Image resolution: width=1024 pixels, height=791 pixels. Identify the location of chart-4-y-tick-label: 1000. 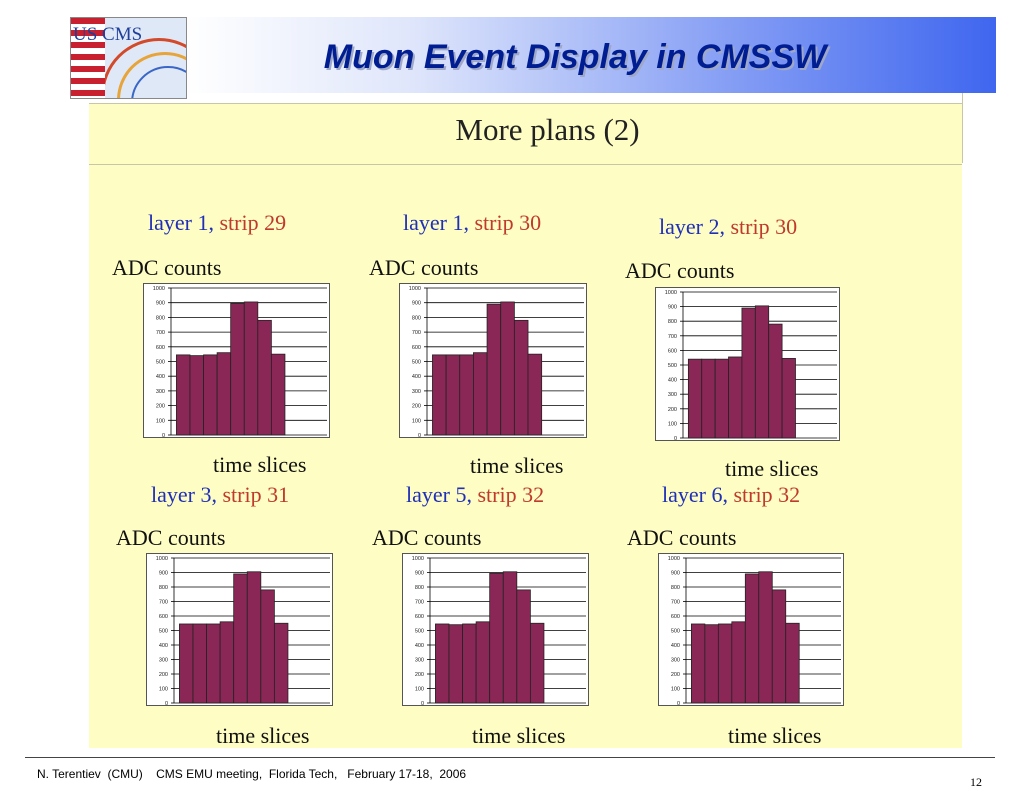
(162, 559).